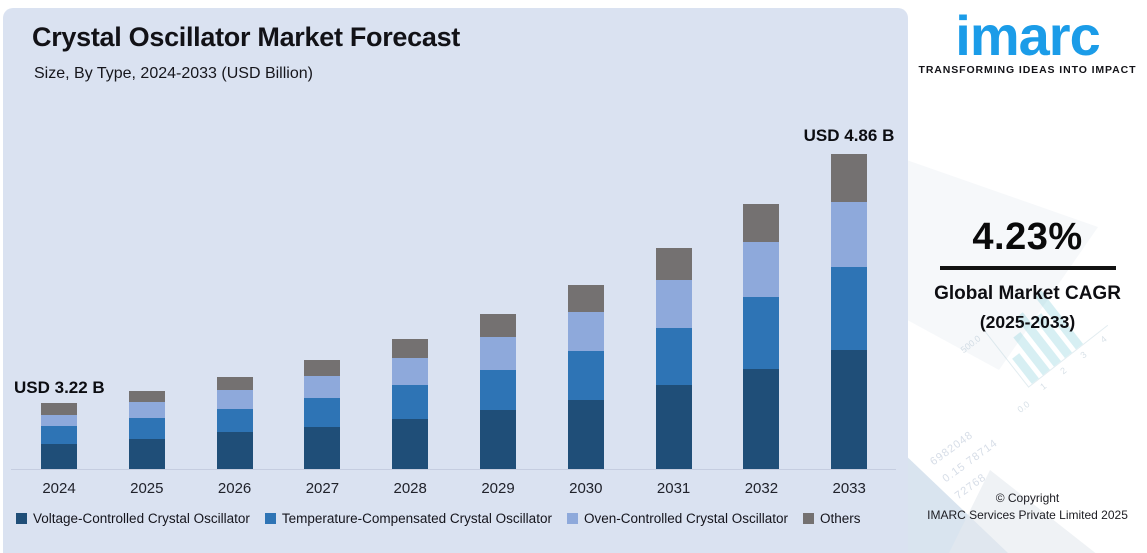  Describe the element at coordinates (1027, 515) in the screenshot. I see `copyright-line2: IMARC Services Private Limited 2025` at that location.